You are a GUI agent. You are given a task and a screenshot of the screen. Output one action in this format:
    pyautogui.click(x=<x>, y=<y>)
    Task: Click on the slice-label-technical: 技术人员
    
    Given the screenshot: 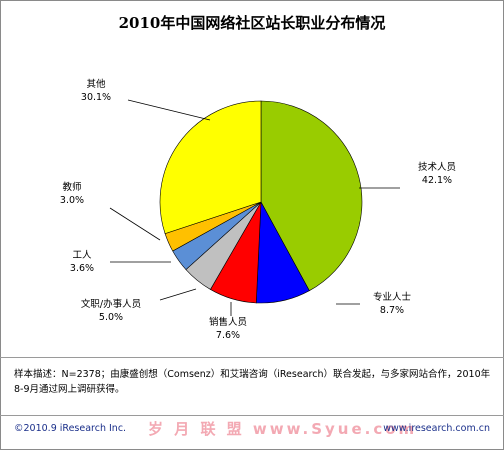 What is the action you would take?
    pyautogui.click(x=437, y=167)
    